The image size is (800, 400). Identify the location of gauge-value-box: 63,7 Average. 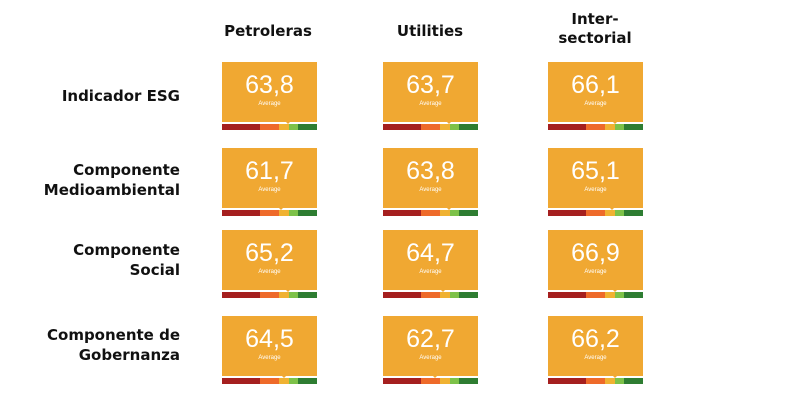
(430, 92).